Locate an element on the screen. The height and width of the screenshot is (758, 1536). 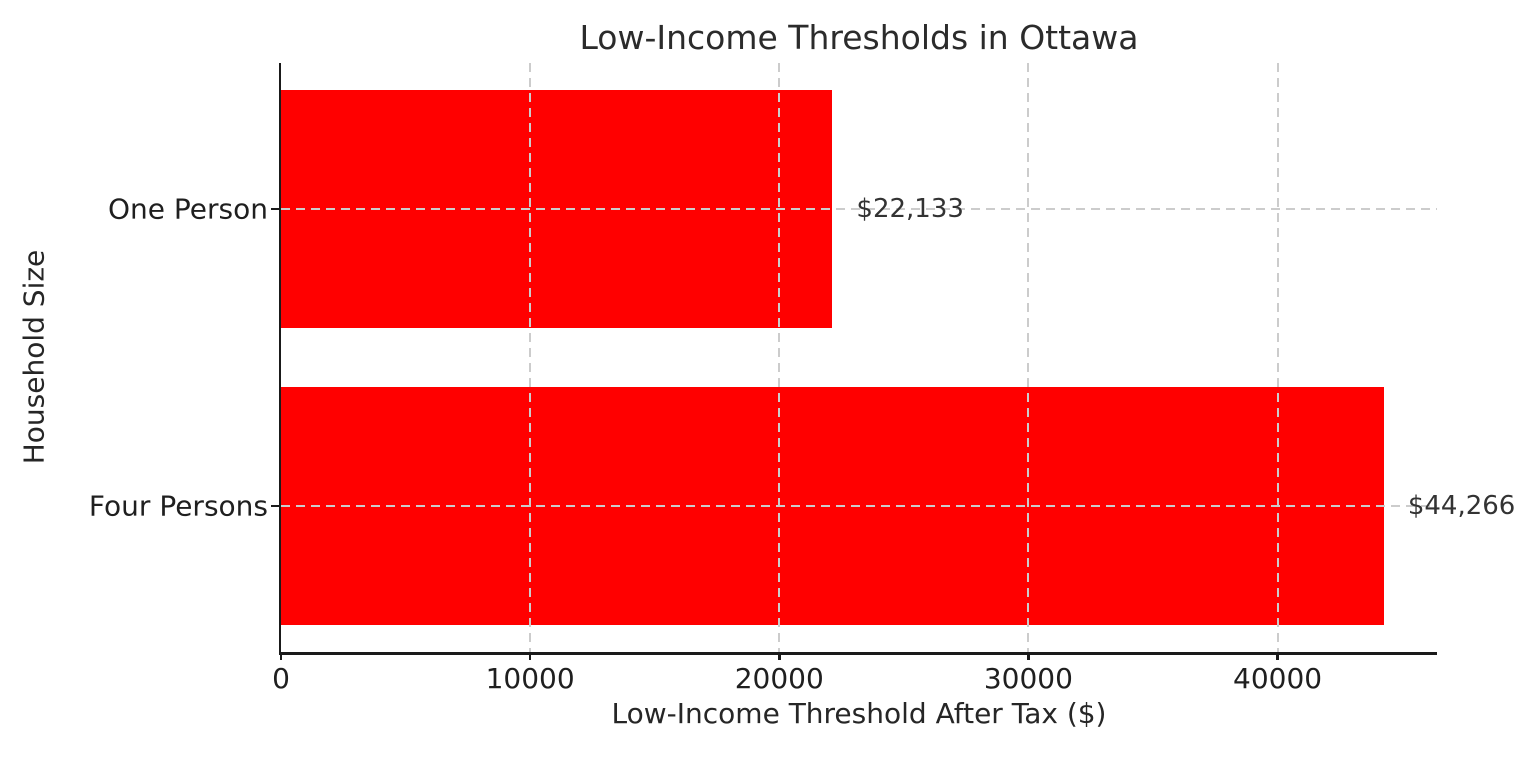
y-axis-label: Household Size is located at coordinates (34, 357).